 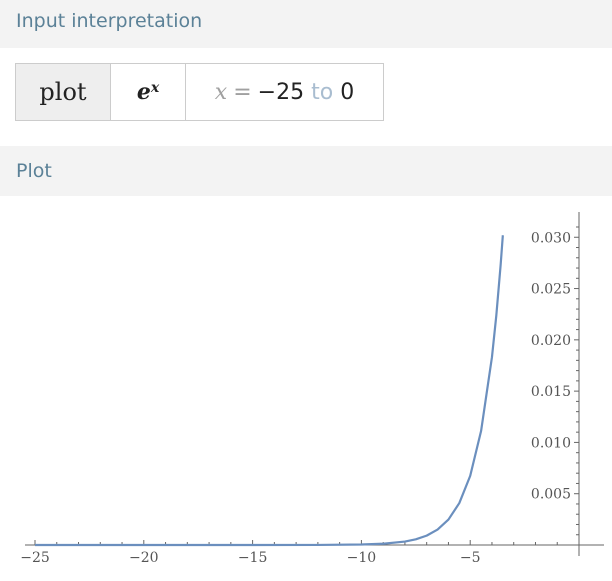 What do you see at coordinates (35, 558) in the screenshot?
I see `x-tick-label: −25` at bounding box center [35, 558].